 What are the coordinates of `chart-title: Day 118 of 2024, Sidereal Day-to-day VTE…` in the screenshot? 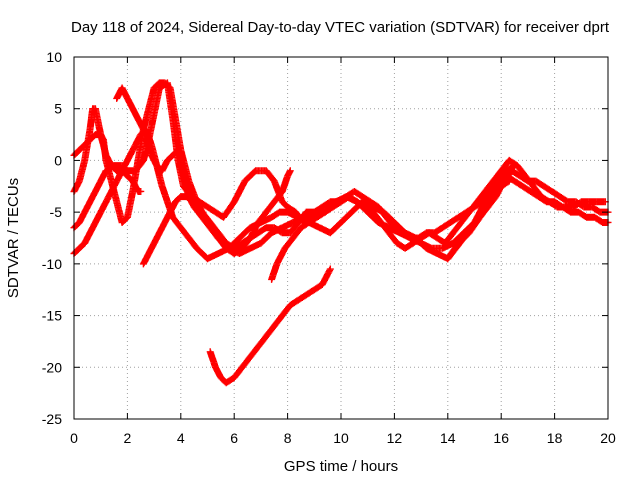 It's located at (340, 27).